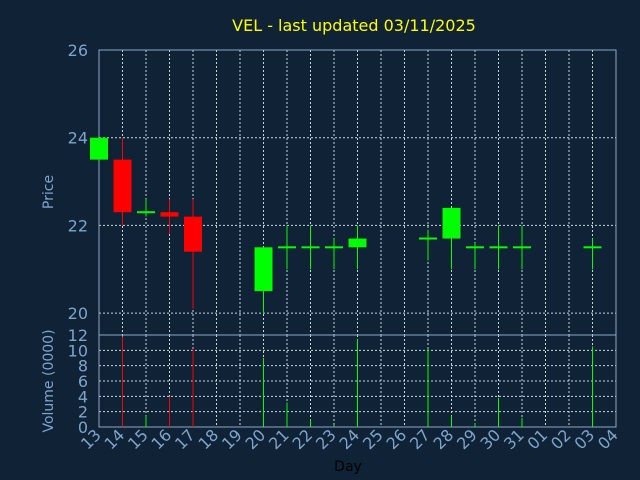  Describe the element at coordinates (83, 427) in the screenshot. I see `volume-tick-label: 0` at that location.